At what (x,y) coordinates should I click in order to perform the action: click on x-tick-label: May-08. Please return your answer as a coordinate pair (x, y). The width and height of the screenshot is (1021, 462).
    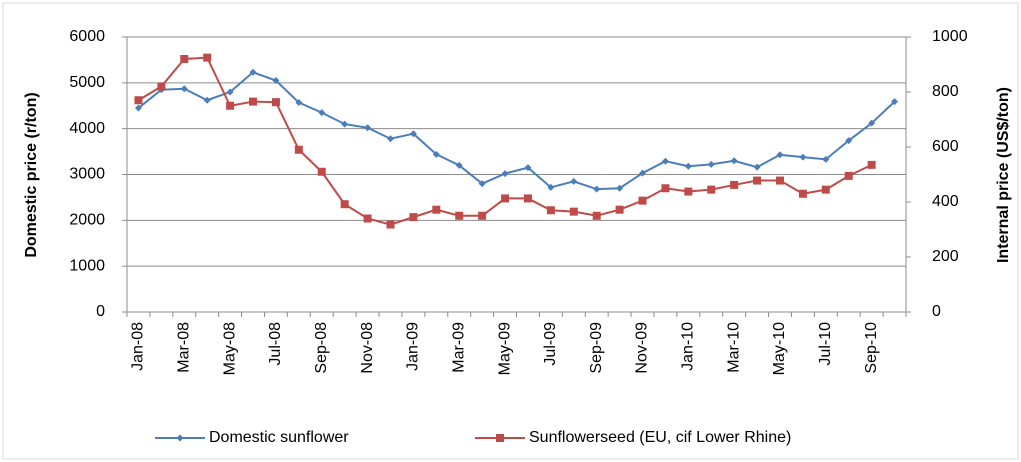
    Looking at the image, I should click on (229, 348).